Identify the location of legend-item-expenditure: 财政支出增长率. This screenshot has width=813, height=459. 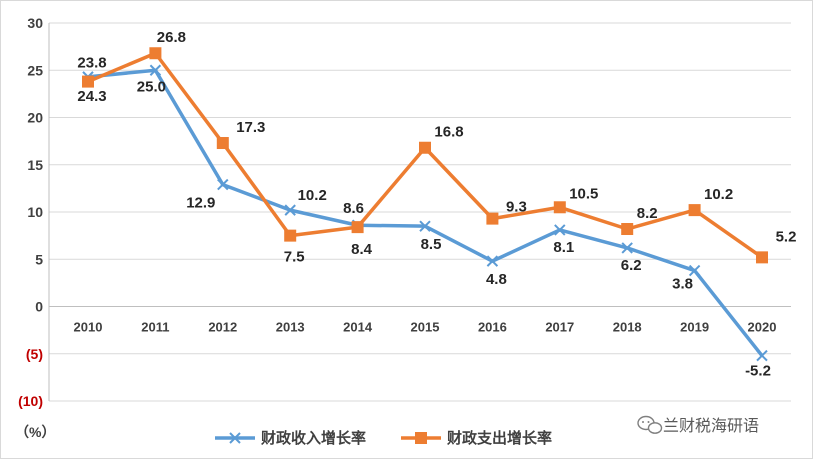
(476, 438).